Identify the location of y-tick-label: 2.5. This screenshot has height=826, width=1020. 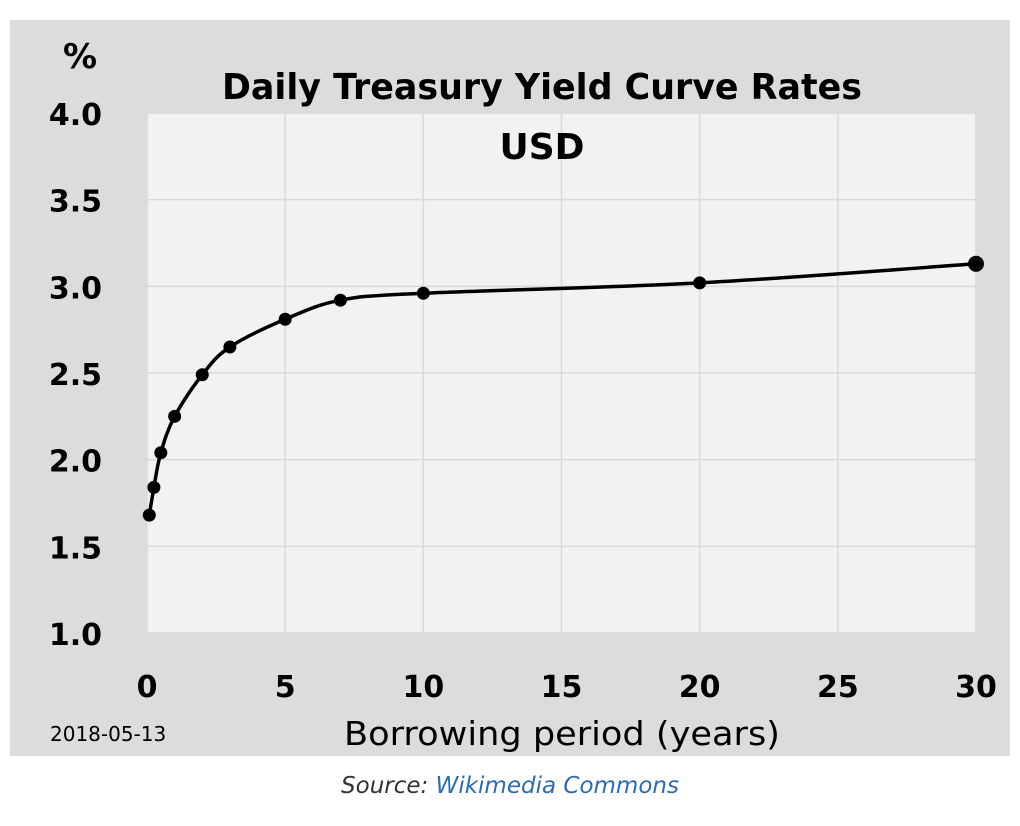
(75, 375).